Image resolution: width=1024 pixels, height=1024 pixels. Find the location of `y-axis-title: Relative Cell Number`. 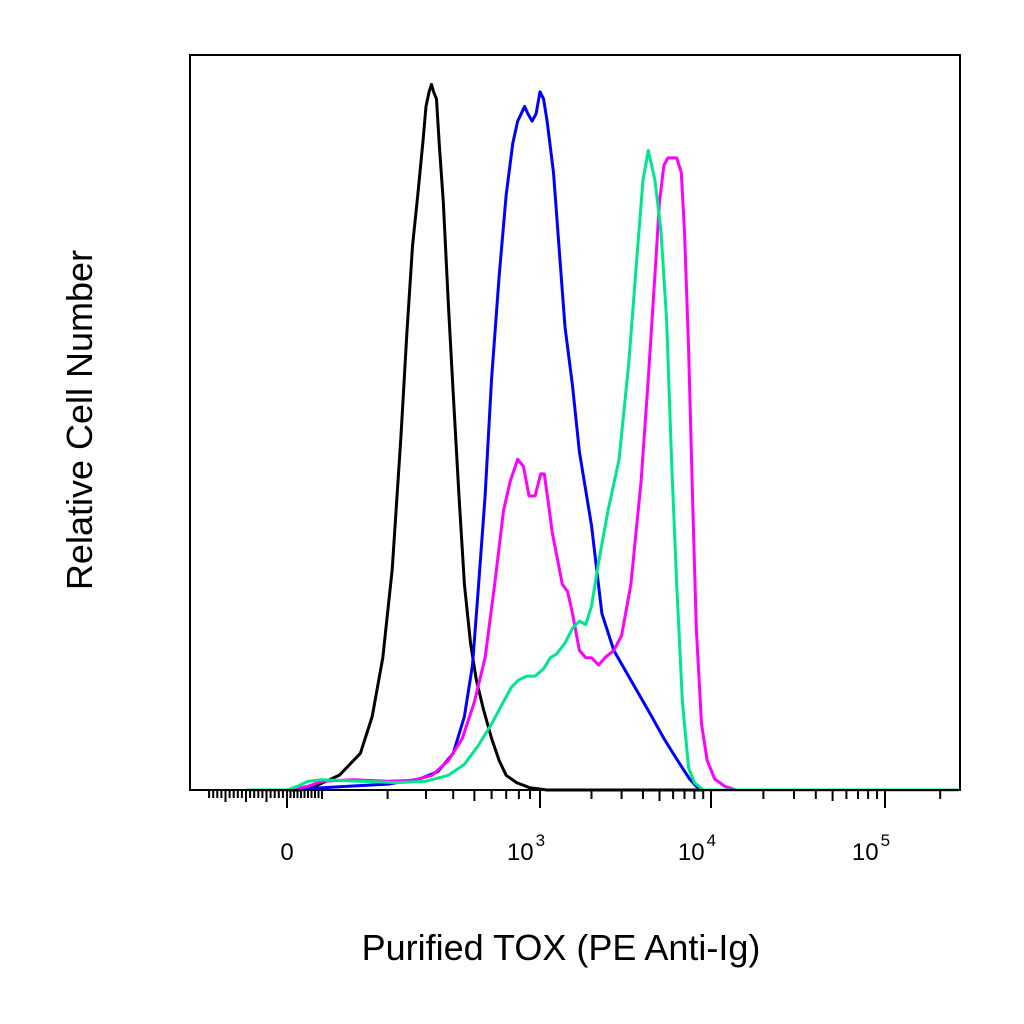

y-axis-title: Relative Cell Number is located at coordinates (79, 420).